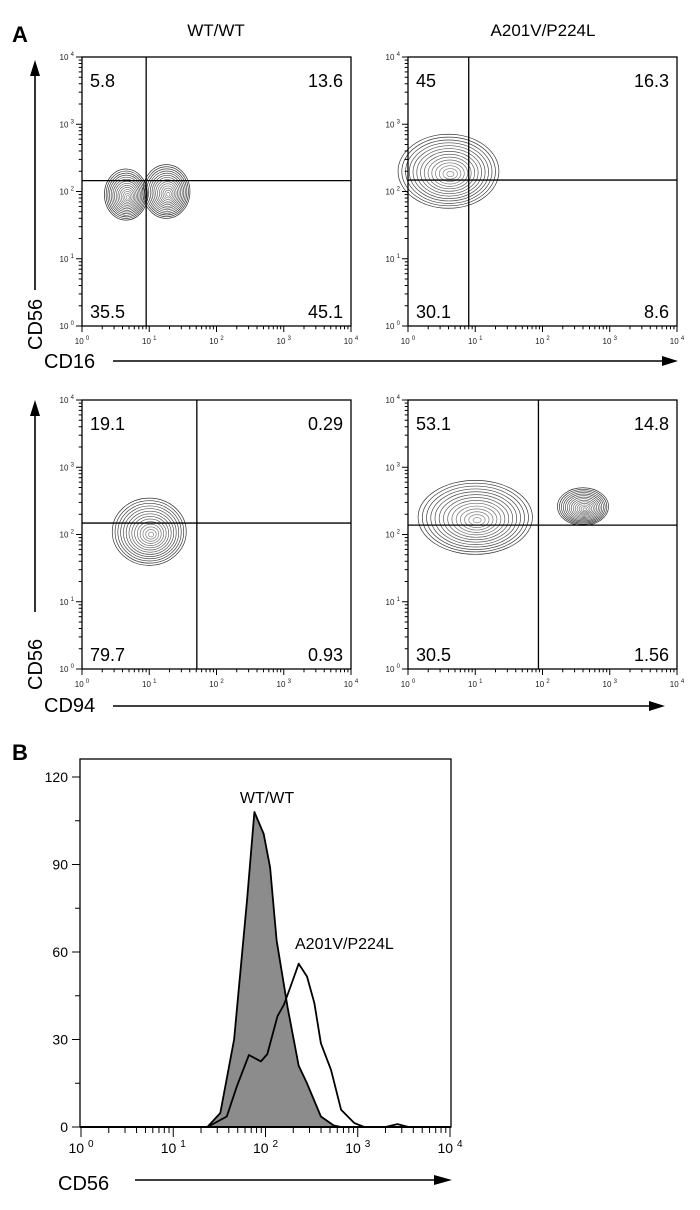  What do you see at coordinates (20, 34) in the screenshot?
I see `panel-label-a: A` at bounding box center [20, 34].